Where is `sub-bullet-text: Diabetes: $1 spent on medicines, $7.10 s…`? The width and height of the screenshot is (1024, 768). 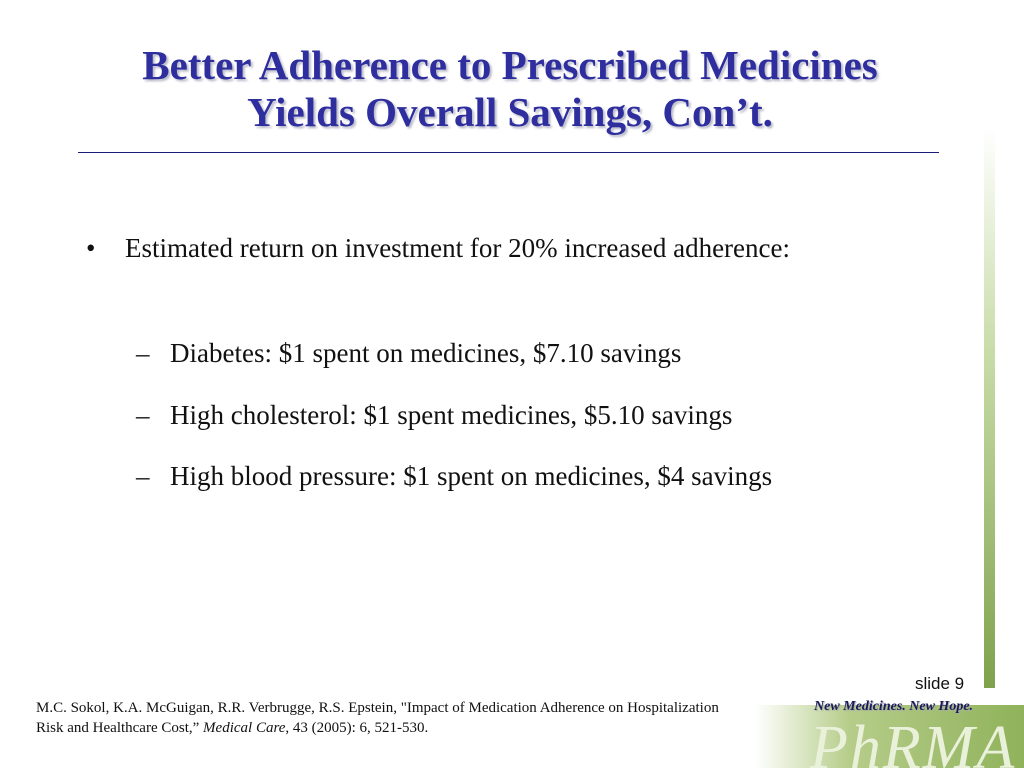 sub-bullet-text: Diabetes: $1 spent on medicines, $7.10 s… is located at coordinates (426, 353).